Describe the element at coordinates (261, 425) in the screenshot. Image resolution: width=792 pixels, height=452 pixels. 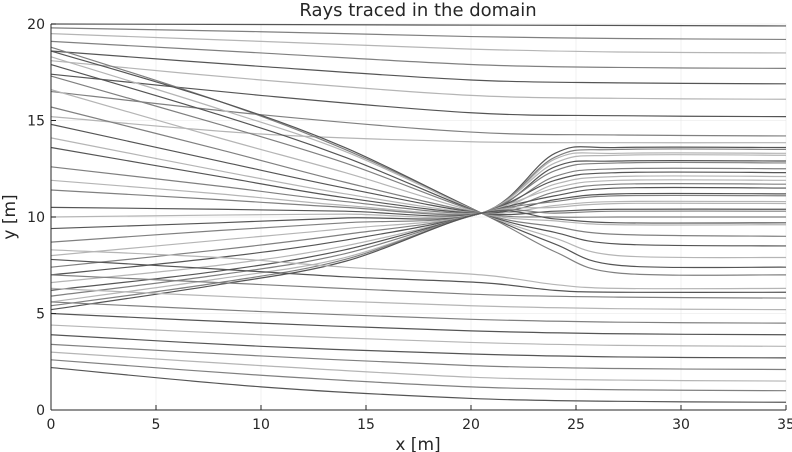
I see `x-tick-label: 10` at that location.